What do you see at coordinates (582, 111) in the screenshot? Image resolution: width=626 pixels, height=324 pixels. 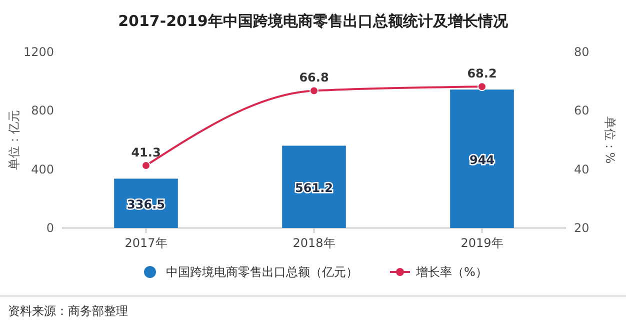 I see `y2-tick-label: 60` at bounding box center [582, 111].